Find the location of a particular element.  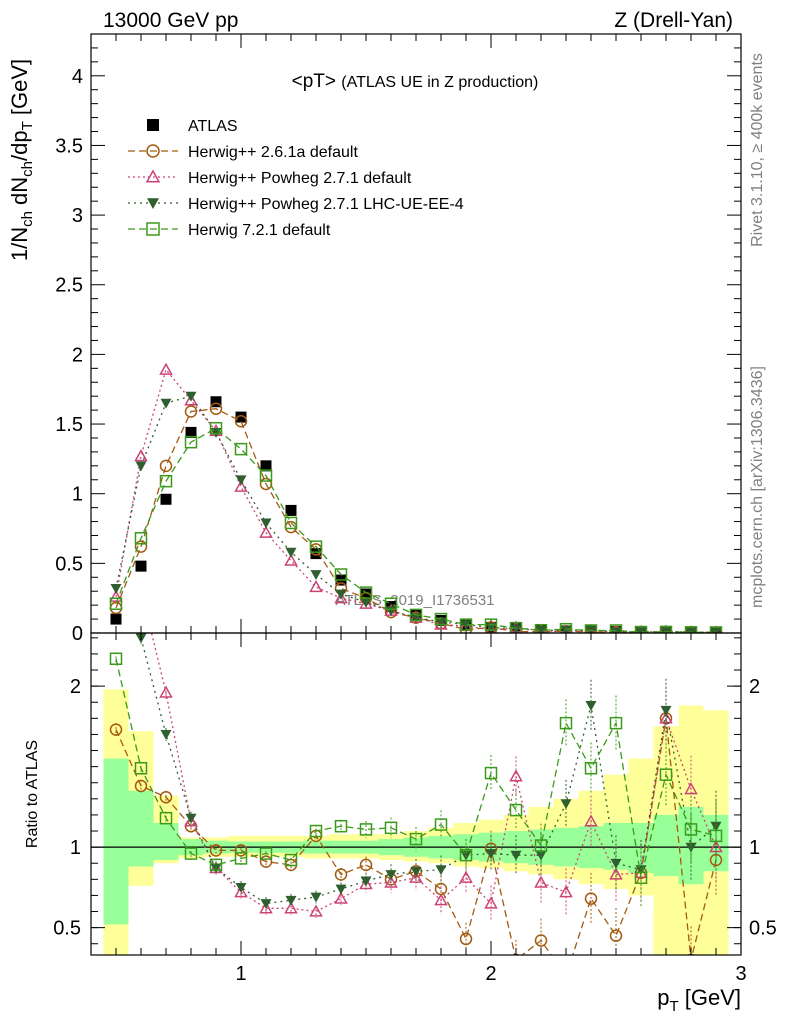

legend-marker-herwig261 is located at coordinates (153, 151).